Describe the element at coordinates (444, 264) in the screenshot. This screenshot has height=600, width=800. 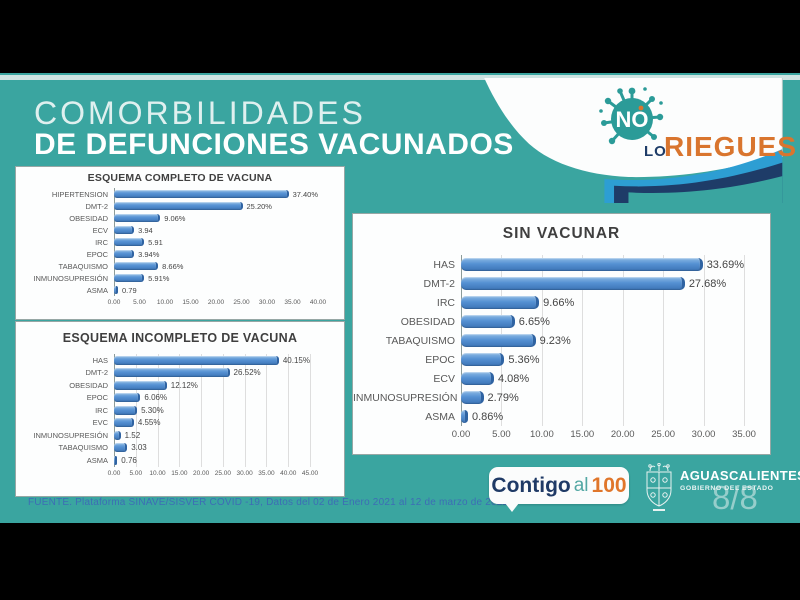
I see `category-label: HAS` at that location.